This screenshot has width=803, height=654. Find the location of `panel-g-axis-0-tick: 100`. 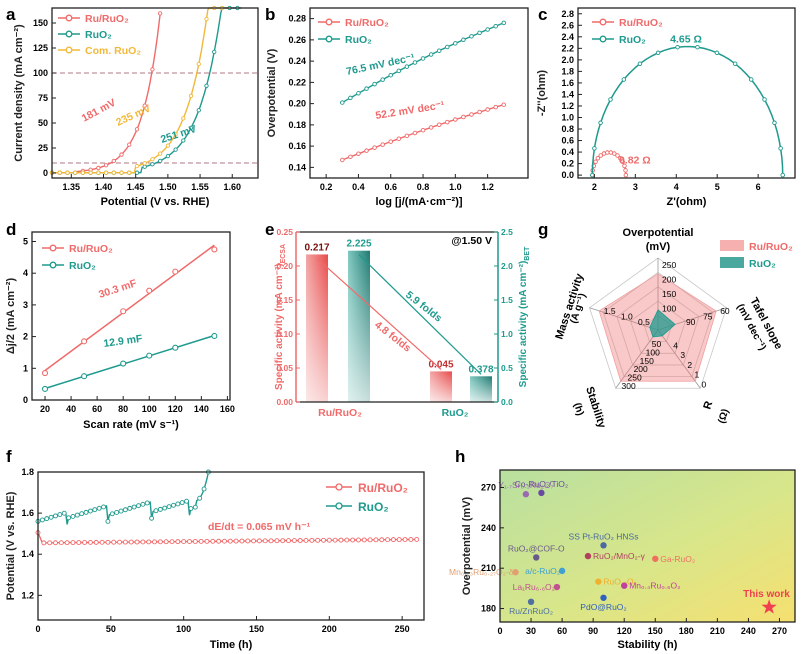

panel-g-axis-0-tick: 100 is located at coordinates (669, 308).